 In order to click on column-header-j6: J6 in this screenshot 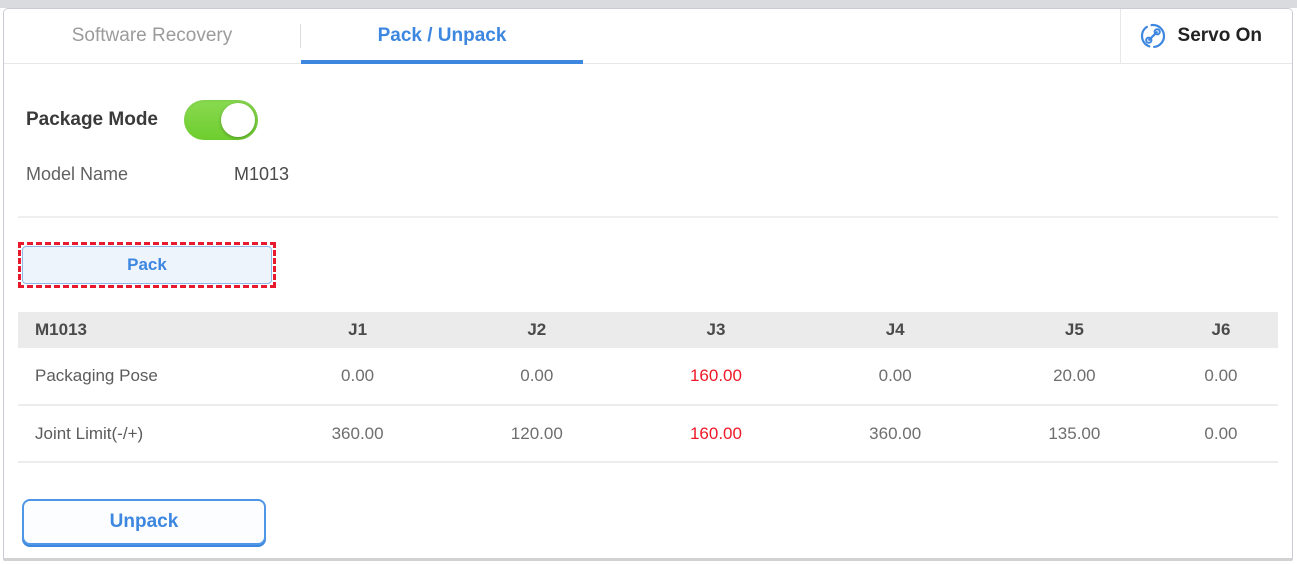, I will do `click(1220, 330)`.